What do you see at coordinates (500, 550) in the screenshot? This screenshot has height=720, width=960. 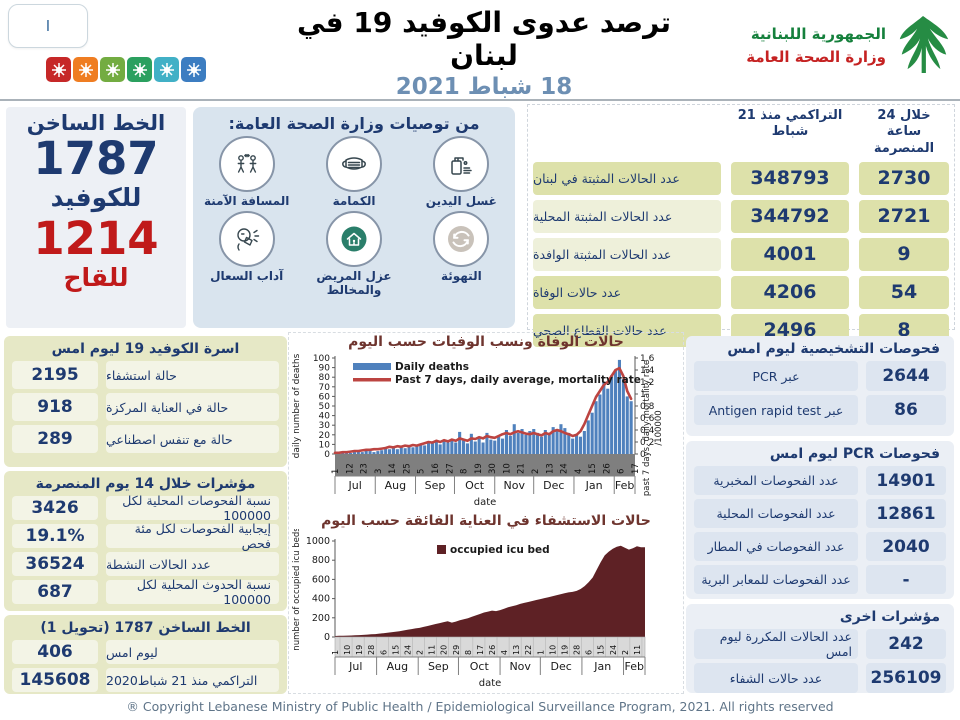 I see `svg-text: occupied icu bed` at bounding box center [500, 550].